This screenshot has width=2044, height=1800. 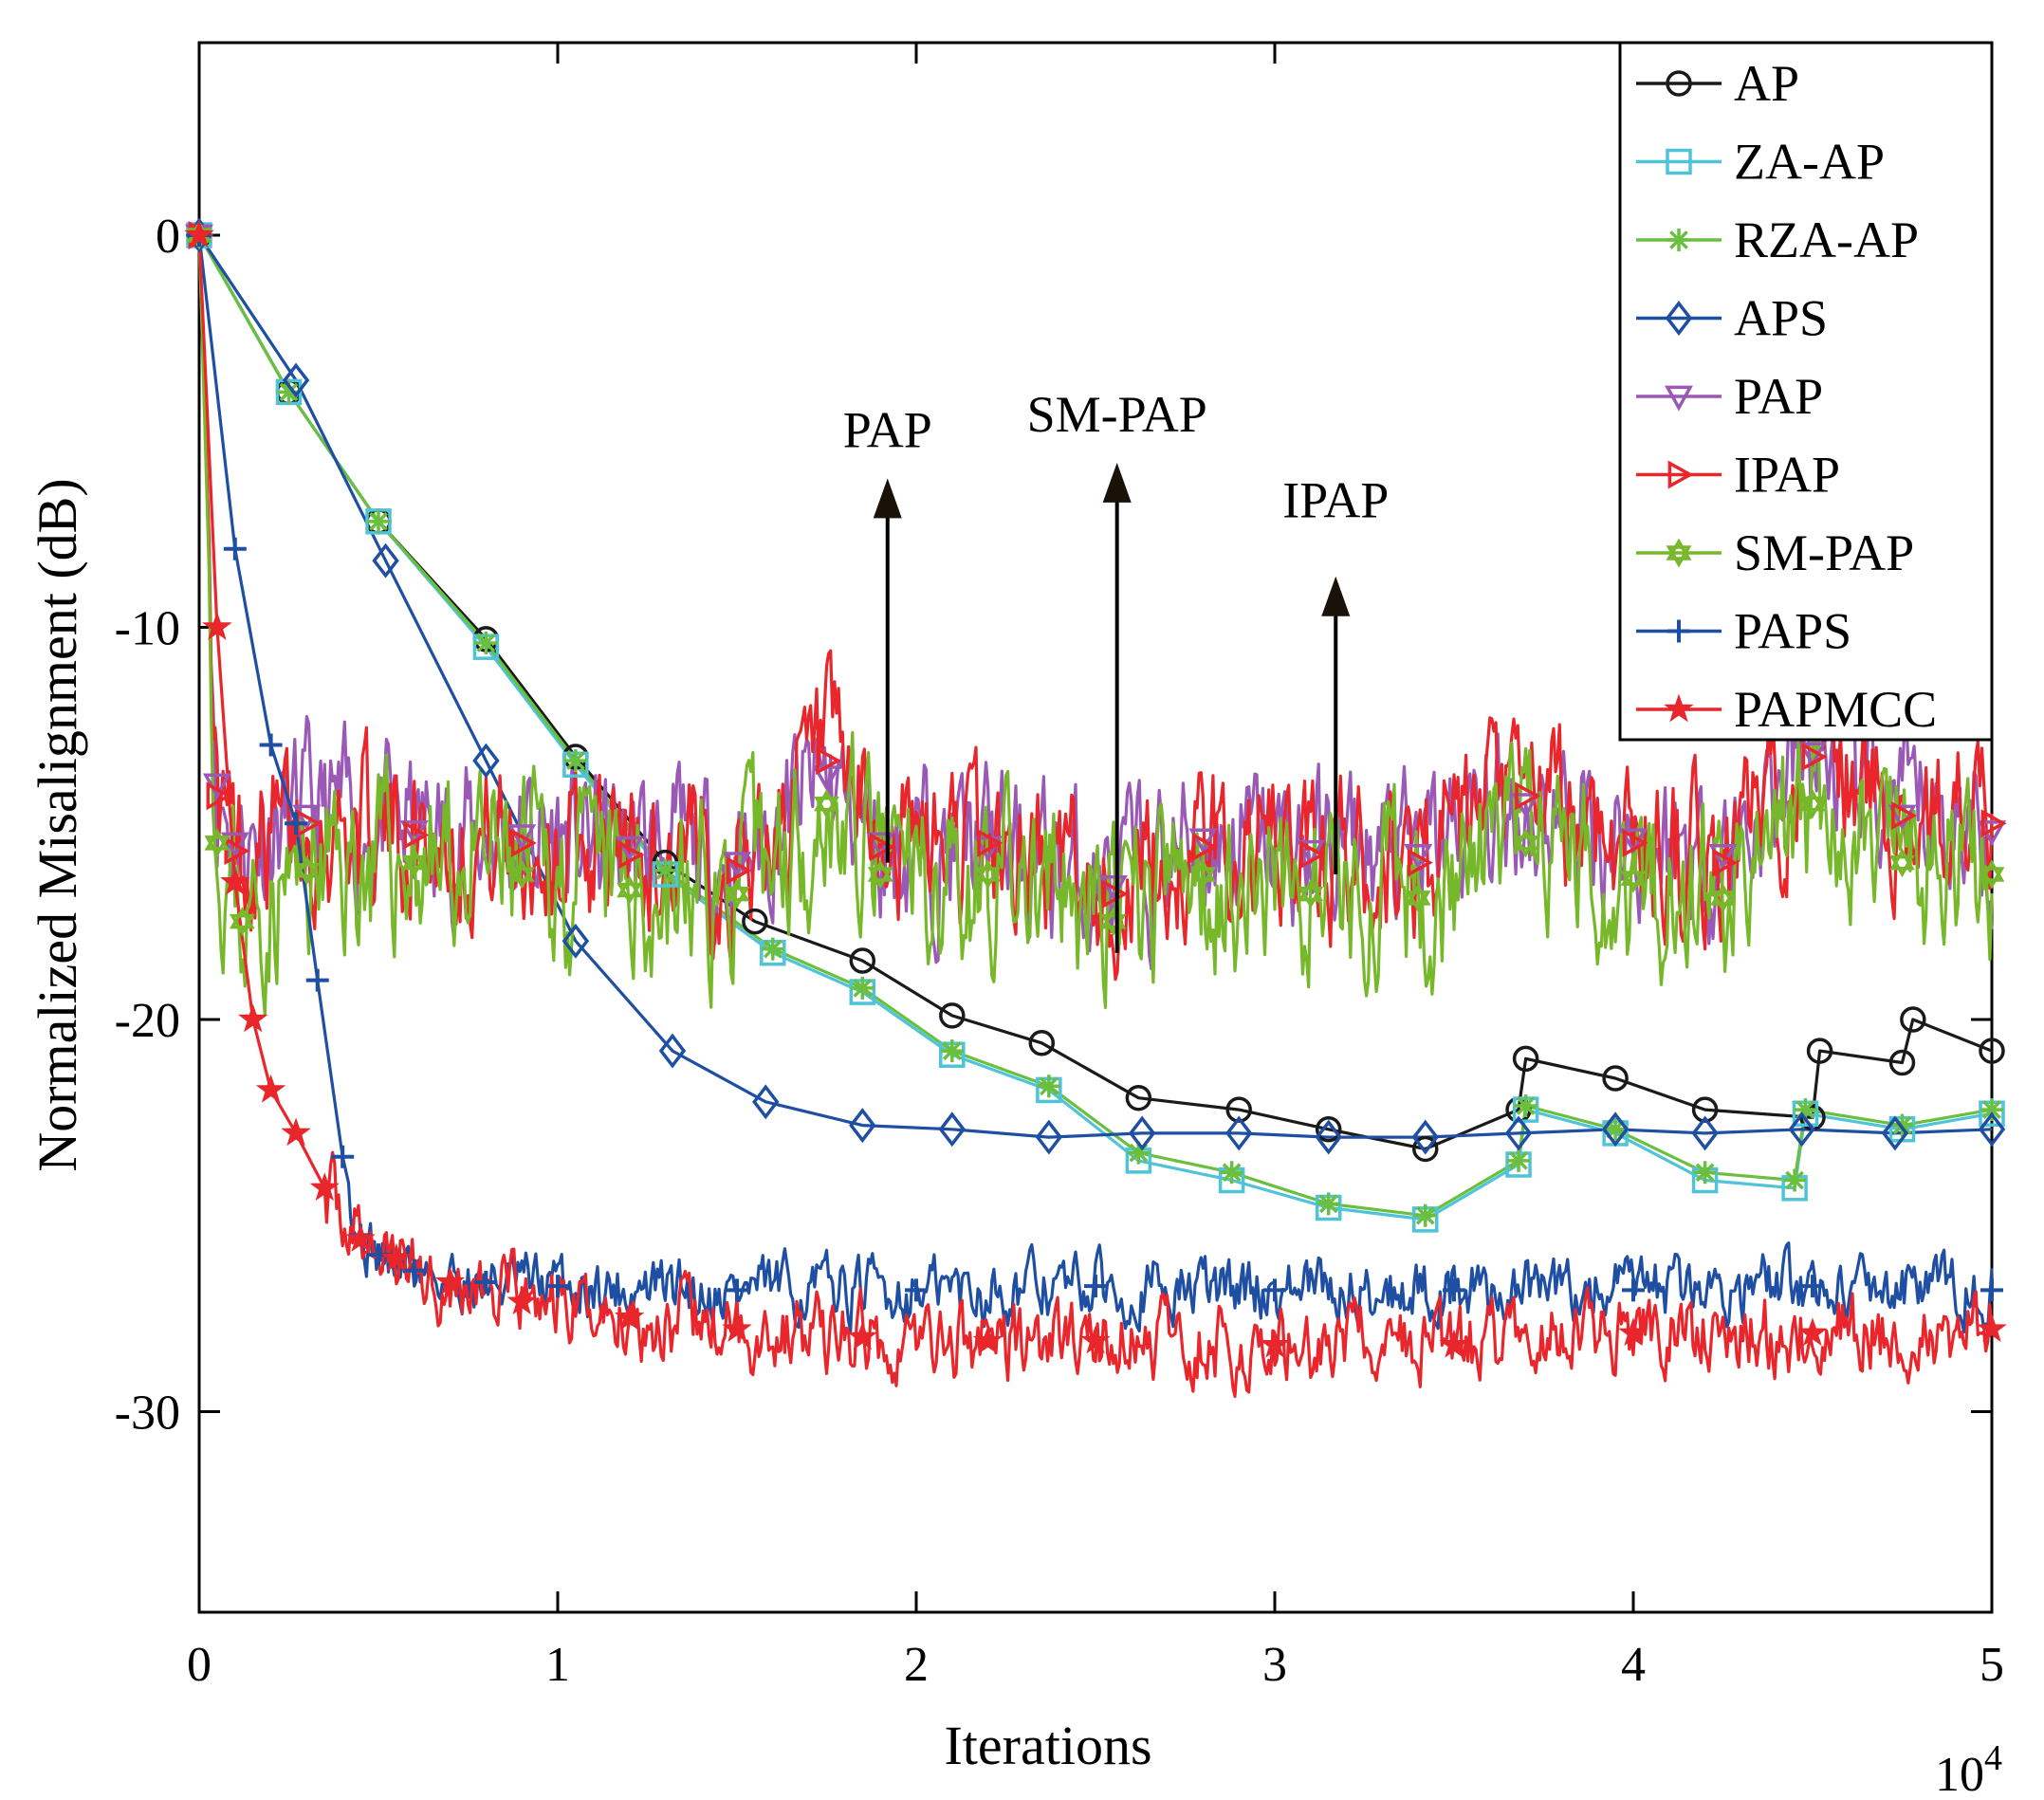 What do you see at coordinates (147, 1021) in the screenshot?
I see `y-tick-label: -20` at bounding box center [147, 1021].